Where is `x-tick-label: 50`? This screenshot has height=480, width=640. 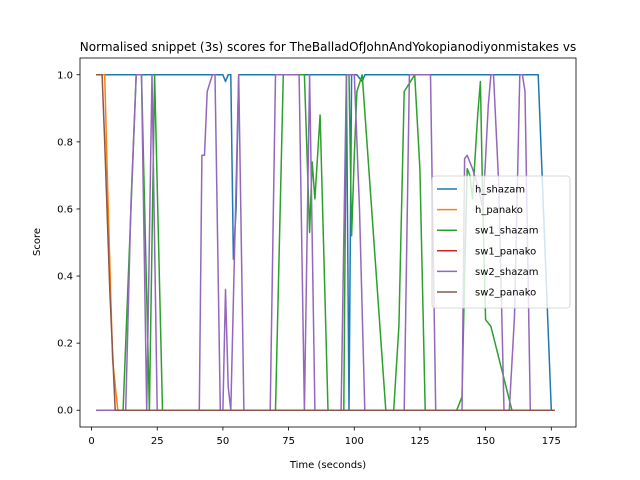
x-tick-label: 50 is located at coordinates (223, 441).